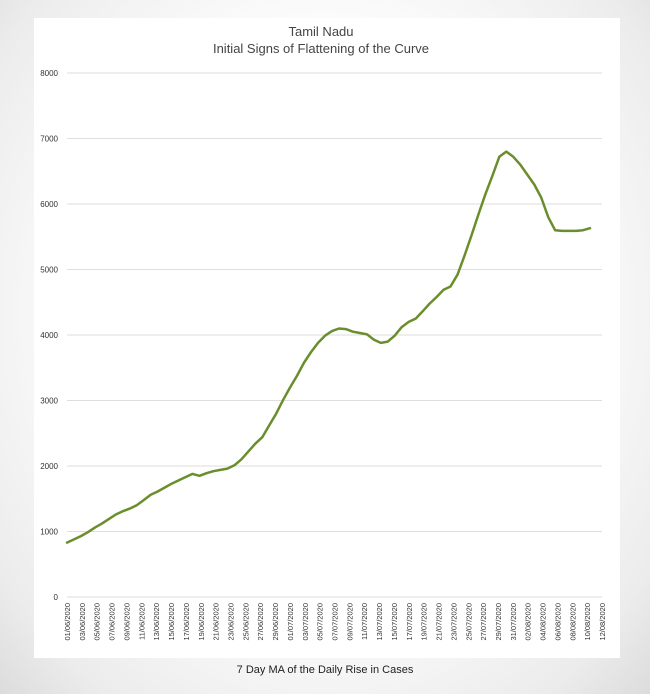 This screenshot has width=650, height=694. Describe the element at coordinates (260, 622) in the screenshot. I see `x-tick-label: 27/06/2020` at that location.